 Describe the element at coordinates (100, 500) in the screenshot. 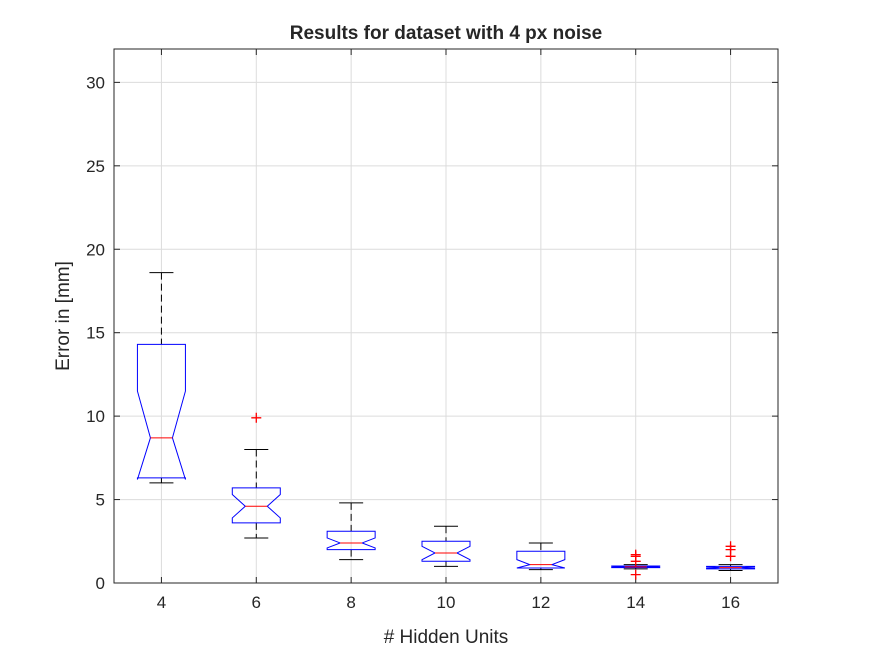

I see `y-tick-label: 5` at that location.